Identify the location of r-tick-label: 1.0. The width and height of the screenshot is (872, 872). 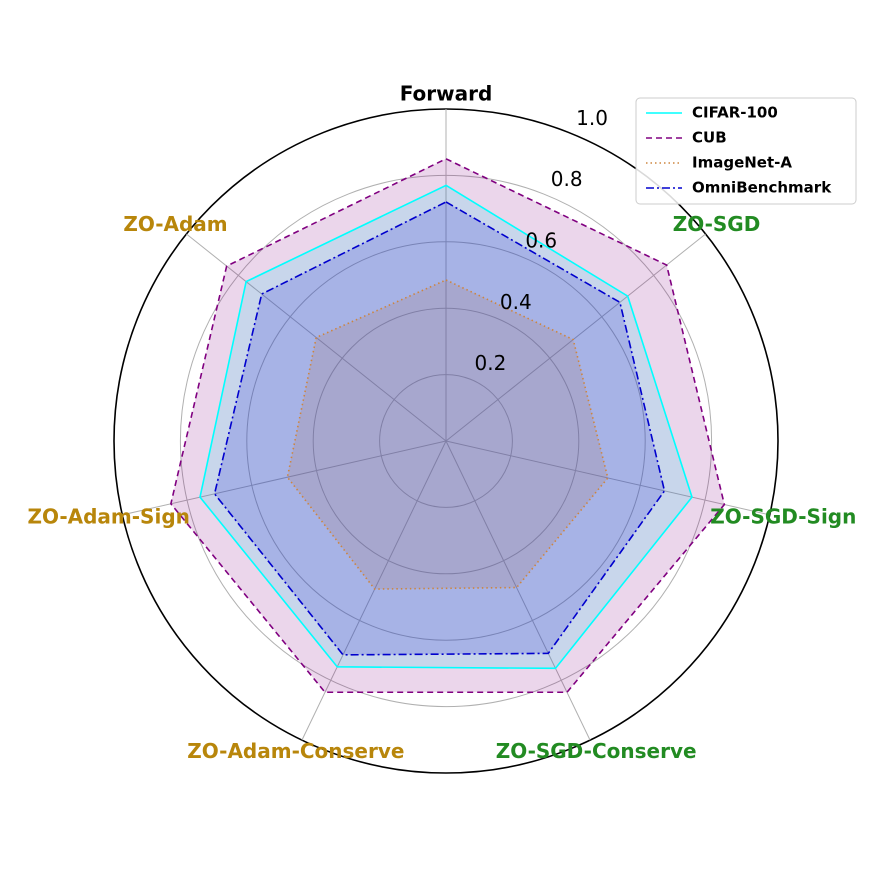
(592, 118).